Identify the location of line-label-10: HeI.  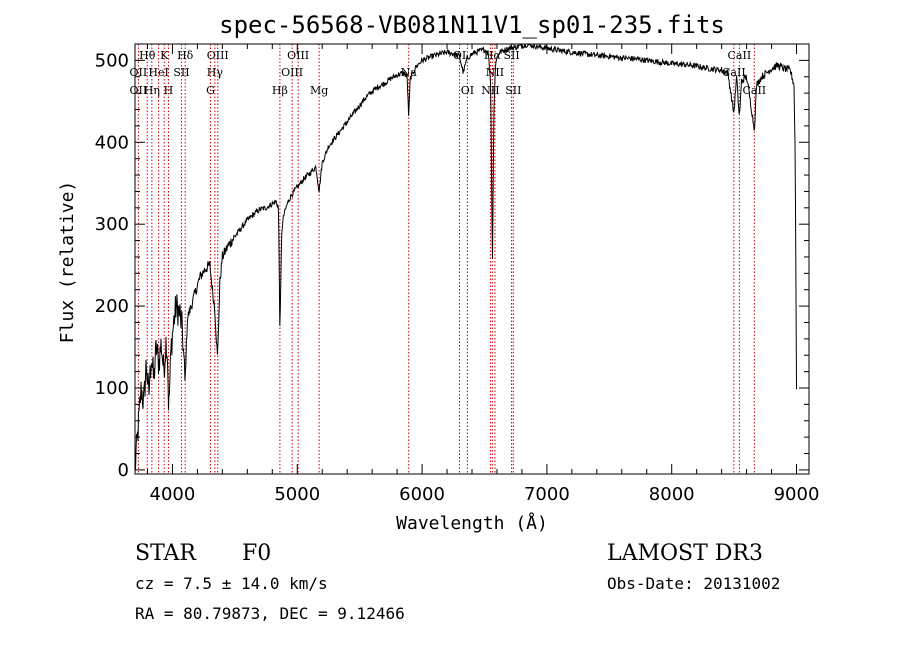
(158, 72).